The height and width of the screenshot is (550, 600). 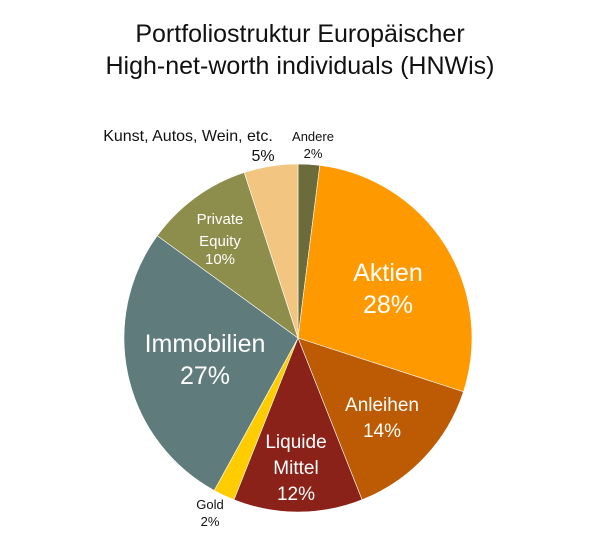 I want to click on slice-label: Private, so click(x=220, y=219).